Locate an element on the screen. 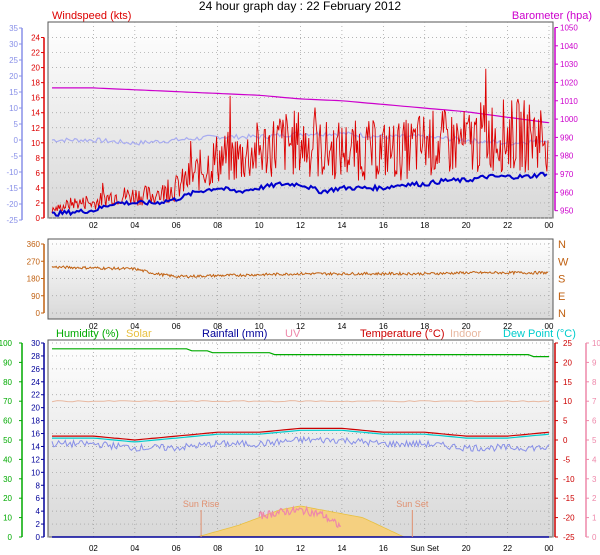  temperature-axis-tick-label: -15 is located at coordinates (569, 498).